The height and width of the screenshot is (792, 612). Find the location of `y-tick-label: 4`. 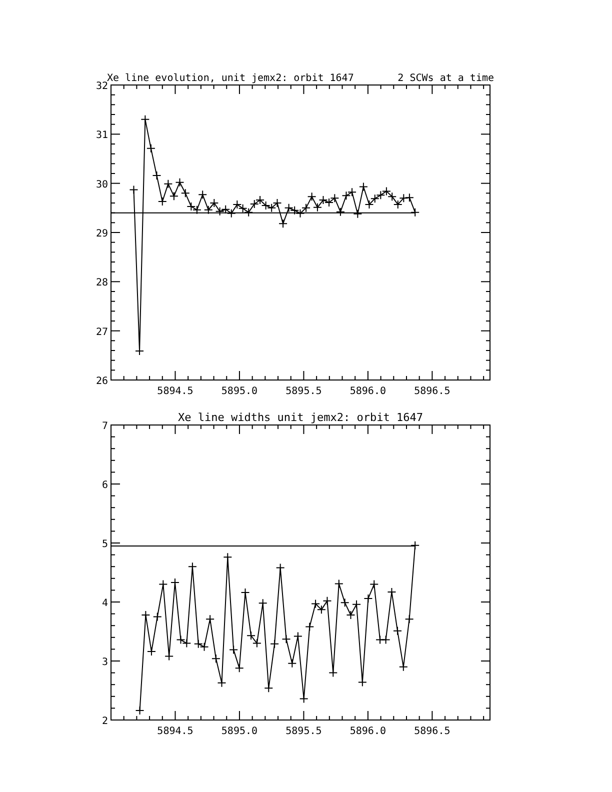

y-tick-label: 4 is located at coordinates (105, 603).